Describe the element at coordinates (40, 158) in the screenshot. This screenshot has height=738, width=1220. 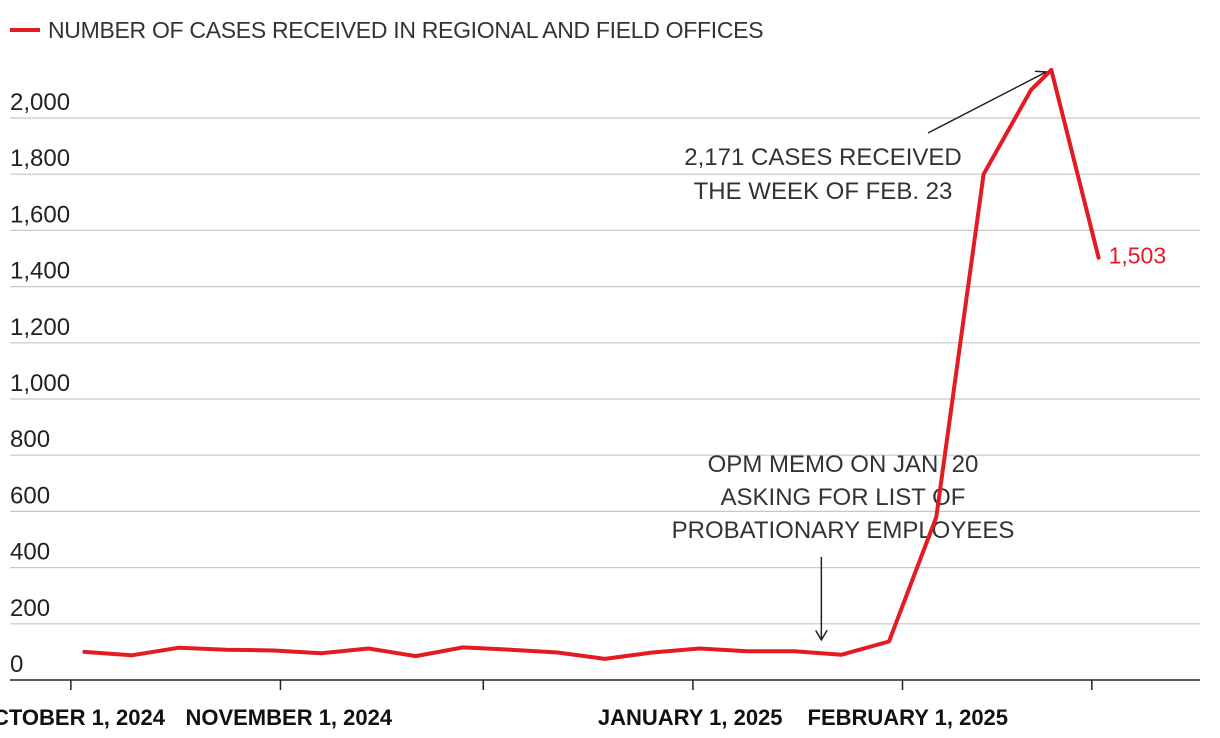
I see `y-tick-label: 1,800` at that location.